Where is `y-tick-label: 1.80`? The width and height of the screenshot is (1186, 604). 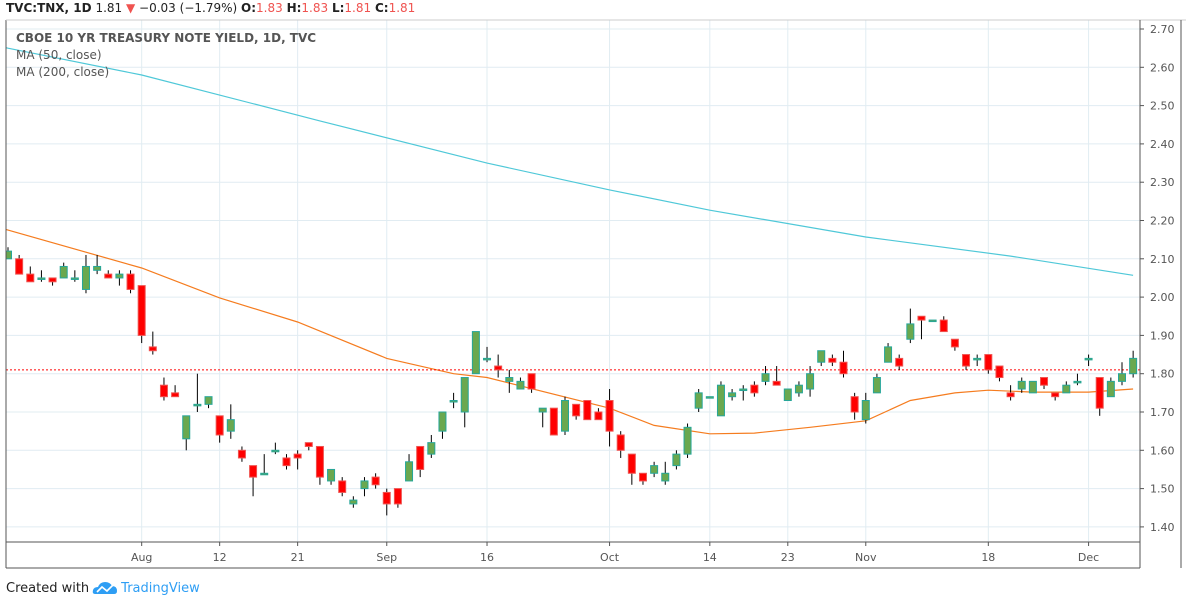
y-tick-label: 1.80 is located at coordinates (1162, 374).